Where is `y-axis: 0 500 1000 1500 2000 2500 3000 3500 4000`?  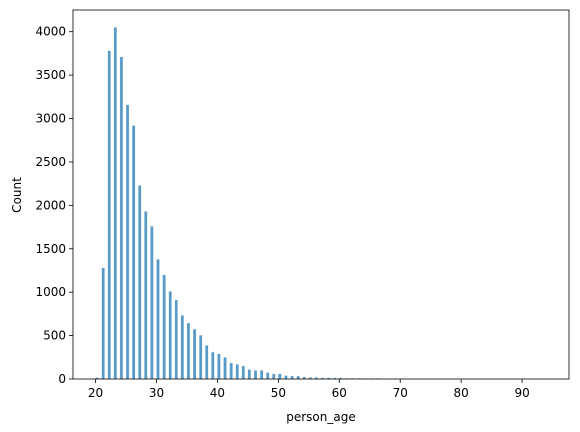 y-axis: 0 500 1000 1500 2000 2500 3000 3500 4000 is located at coordinates (54, 205).